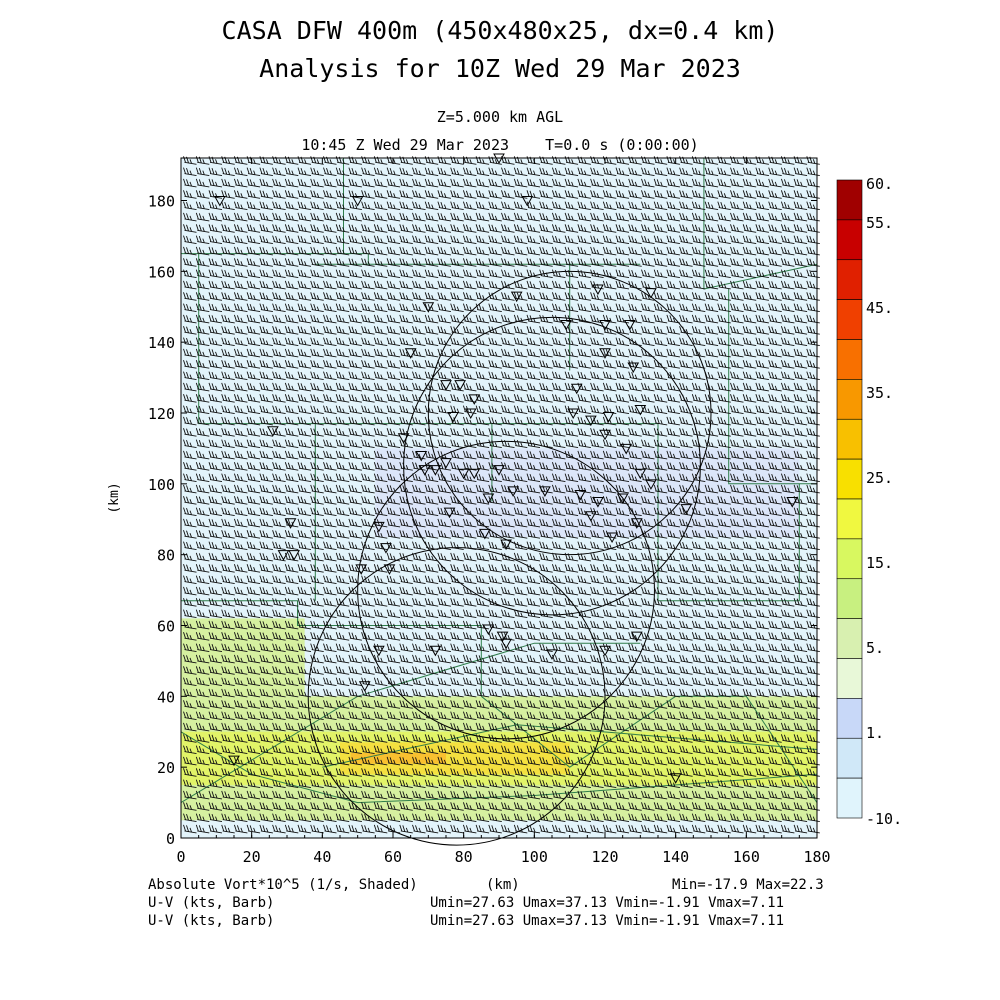  I want to click on x-tick-label: 180, so click(816, 857).